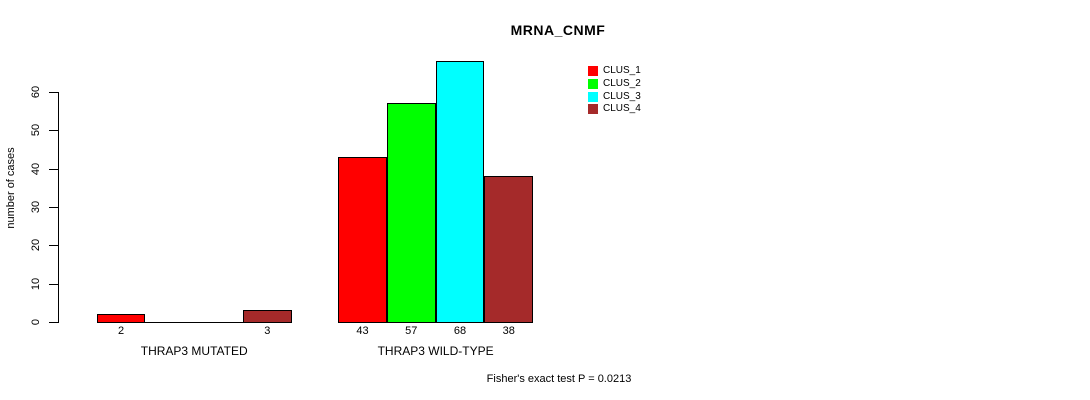 The image size is (1090, 400). Describe the element at coordinates (36, 169) in the screenshot. I see `y-tick-label: 40` at that location.